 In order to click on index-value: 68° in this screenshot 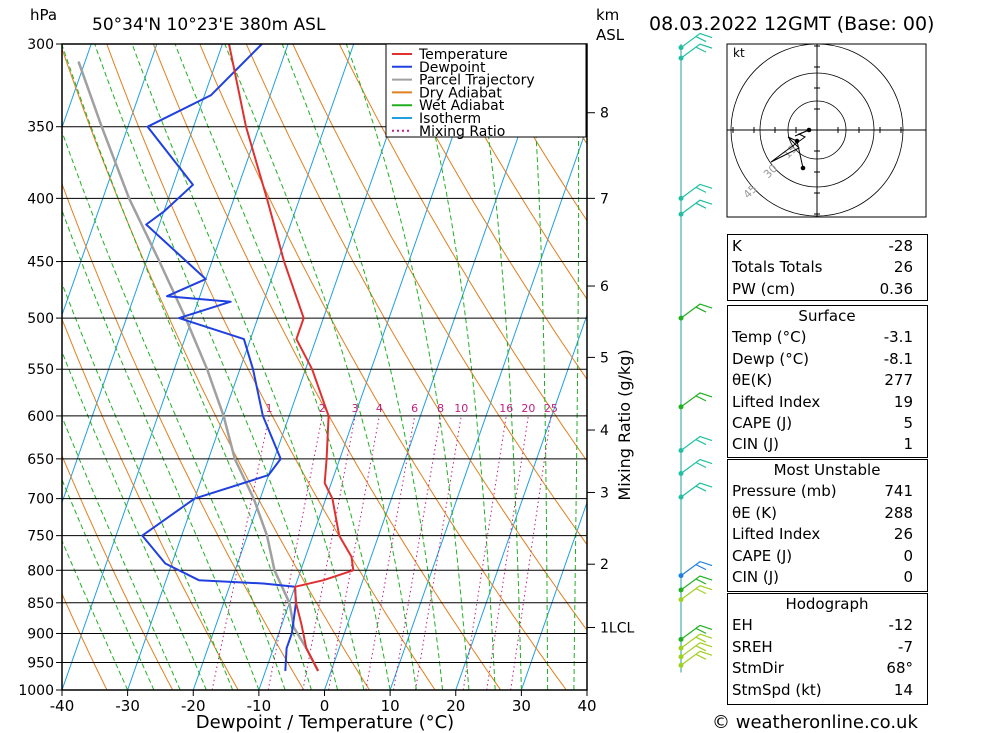, I will do `click(899, 668)`.